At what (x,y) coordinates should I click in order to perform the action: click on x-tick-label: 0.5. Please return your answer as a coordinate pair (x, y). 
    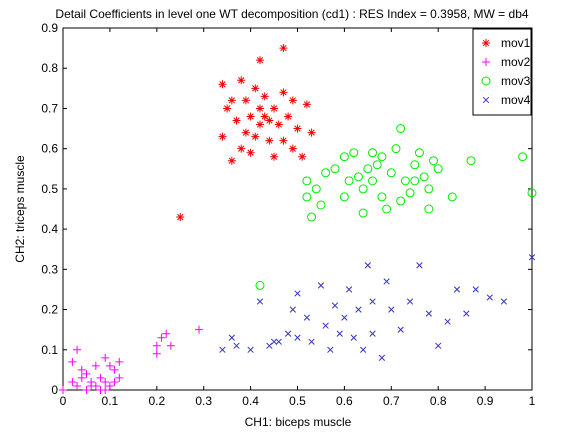
    Looking at the image, I should click on (297, 401).